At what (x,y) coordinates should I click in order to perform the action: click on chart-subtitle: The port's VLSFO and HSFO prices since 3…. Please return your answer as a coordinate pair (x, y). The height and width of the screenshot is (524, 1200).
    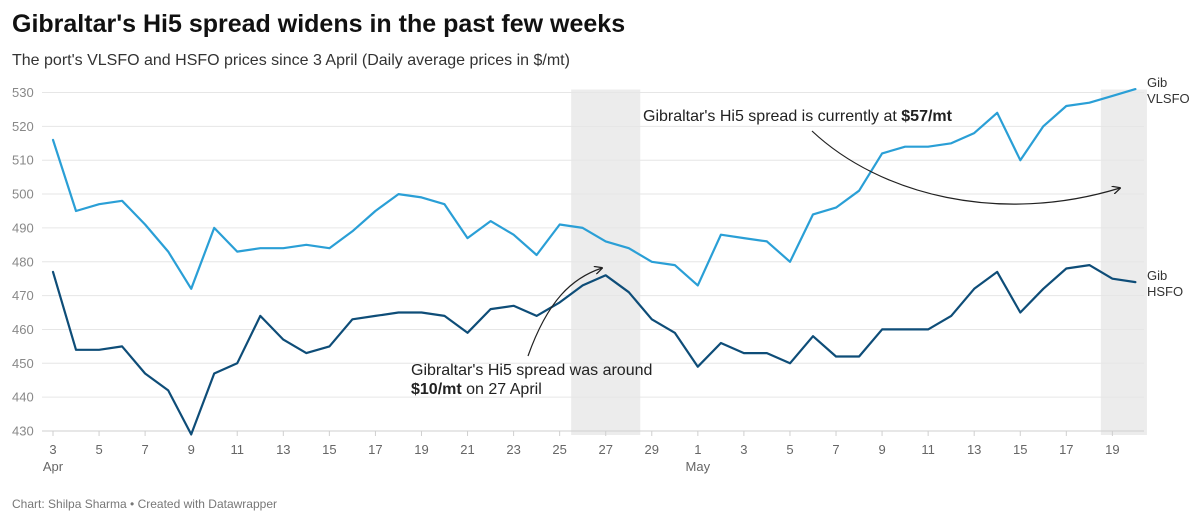
    Looking at the image, I should click on (291, 60).